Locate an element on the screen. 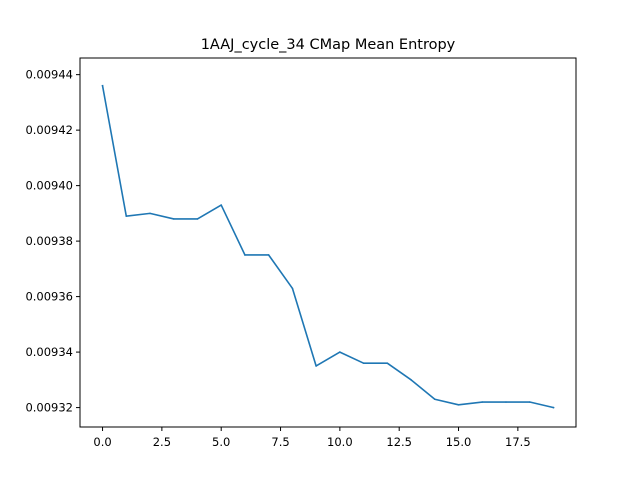 Image resolution: width=640 pixels, height=480 pixels. y-tick-label: 0.00940 is located at coordinates (49, 186).